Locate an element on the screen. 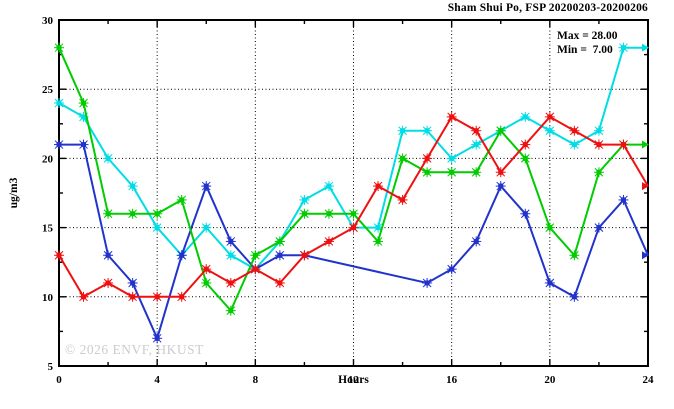 This screenshot has height=409, width=674. y-tick-label: 25 is located at coordinates (48, 90).